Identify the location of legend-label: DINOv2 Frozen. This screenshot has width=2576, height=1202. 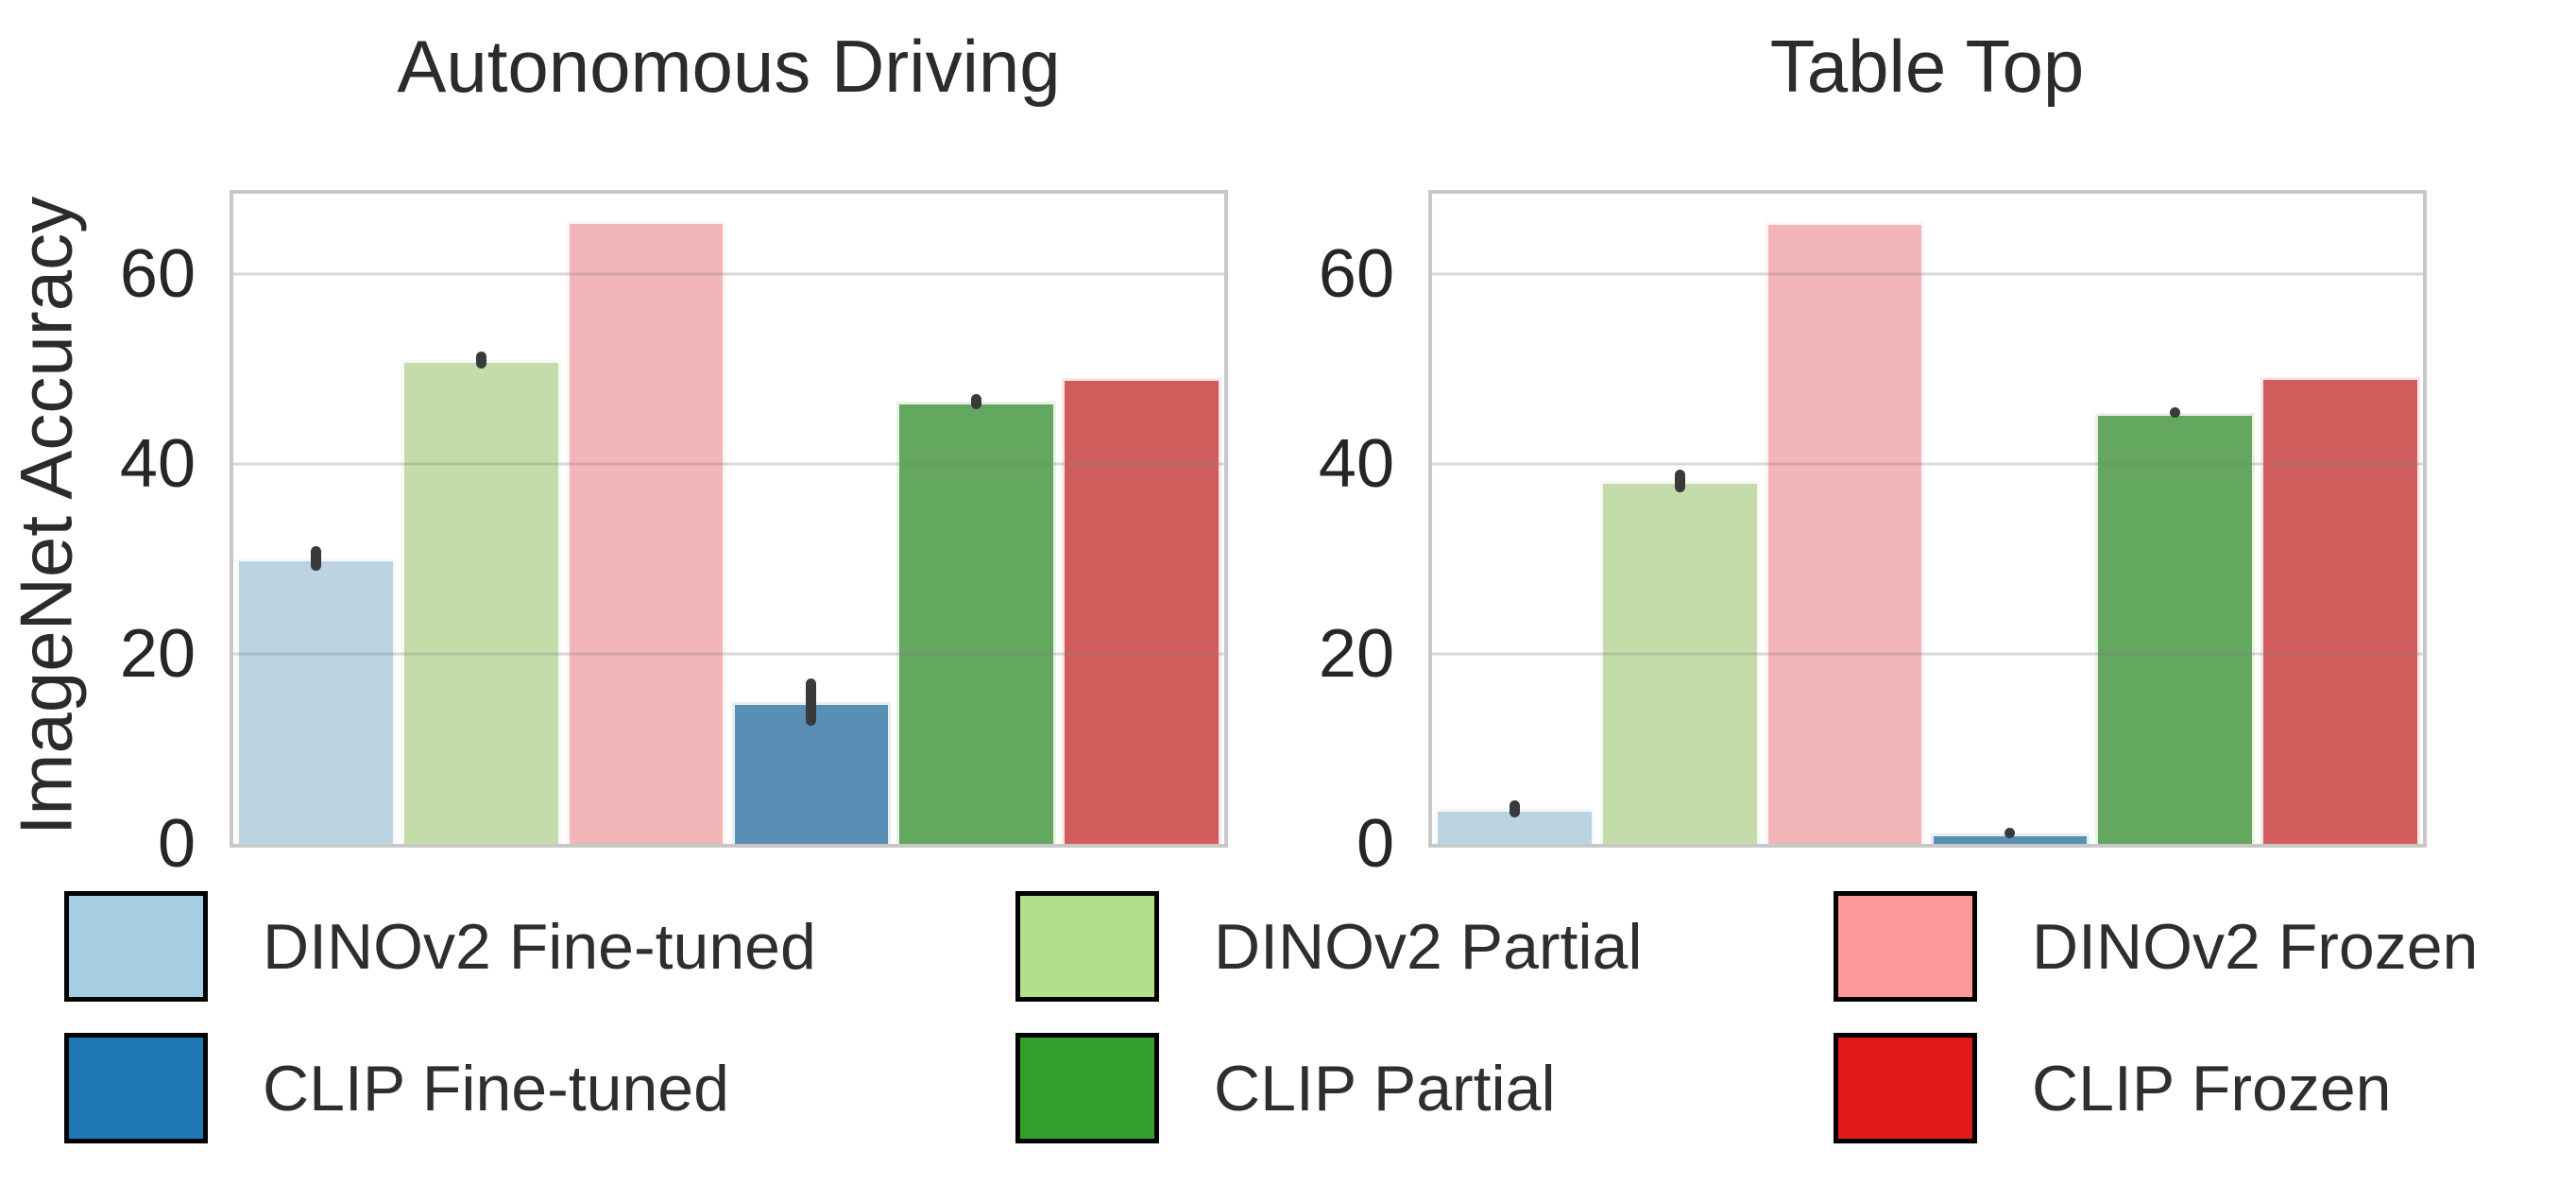
(2256, 946).